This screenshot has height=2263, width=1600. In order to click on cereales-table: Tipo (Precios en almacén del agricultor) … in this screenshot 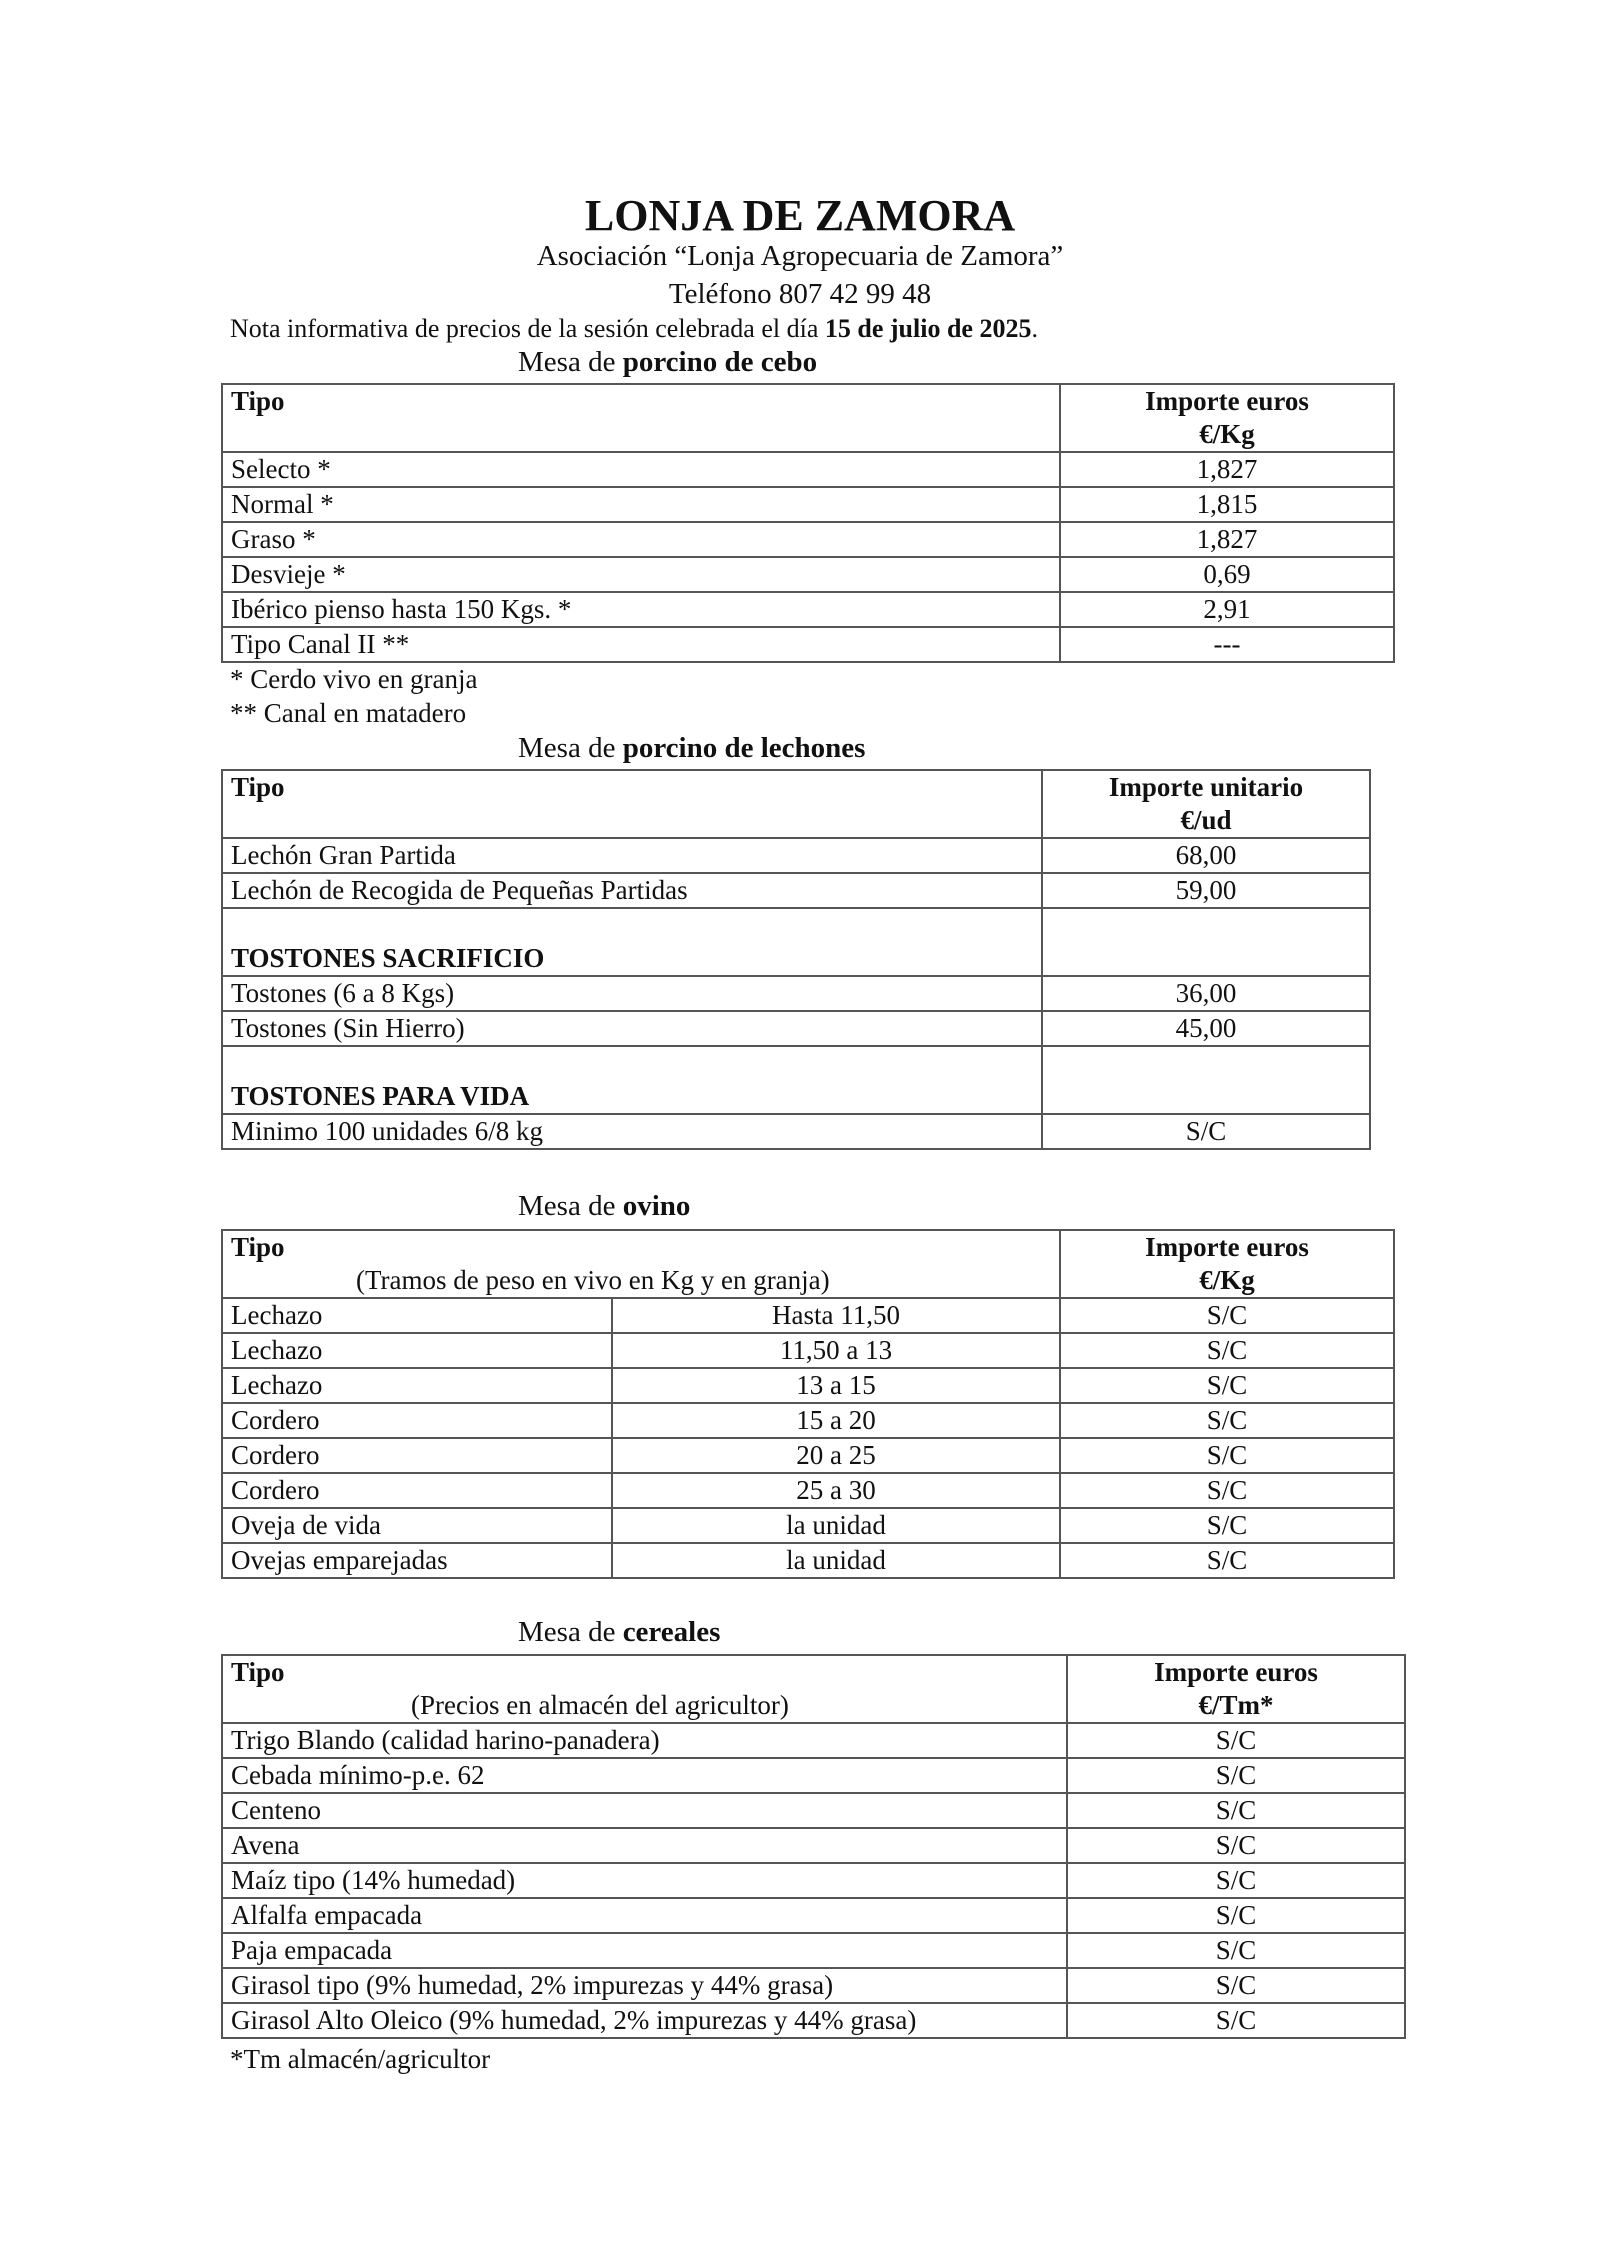, I will do `click(813, 1846)`.